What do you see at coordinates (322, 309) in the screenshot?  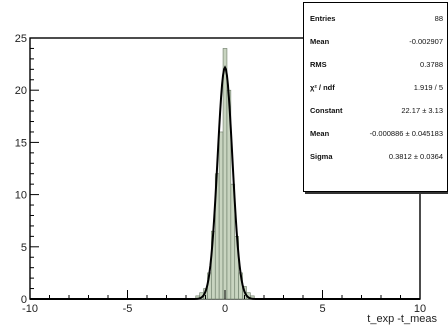 I see `x-tick-label: 5` at bounding box center [322, 309].